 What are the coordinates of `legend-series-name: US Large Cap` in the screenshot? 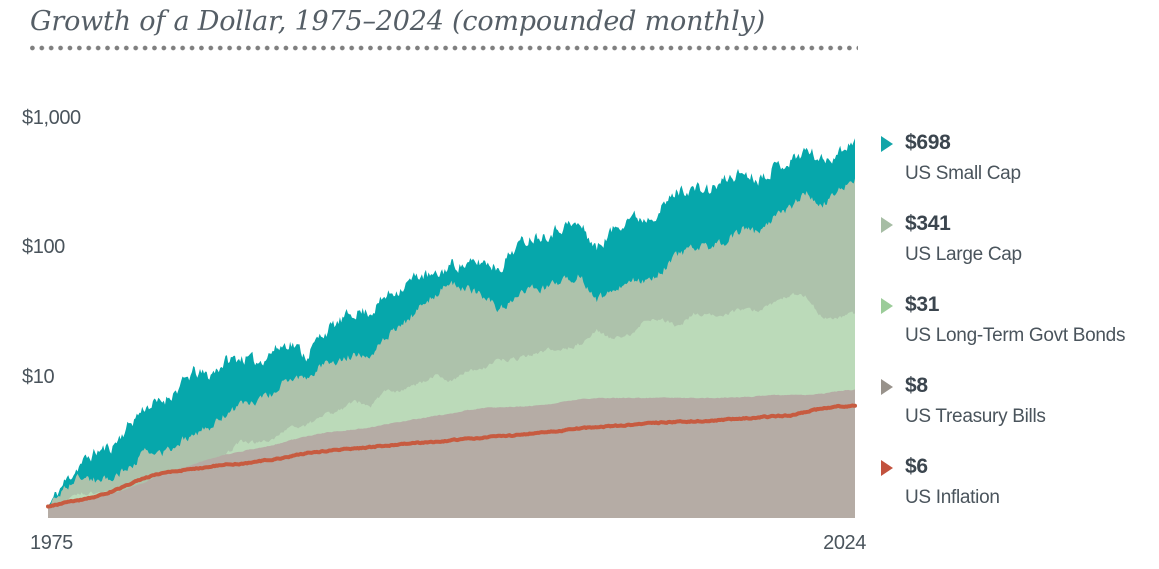 It's located at (963, 254).